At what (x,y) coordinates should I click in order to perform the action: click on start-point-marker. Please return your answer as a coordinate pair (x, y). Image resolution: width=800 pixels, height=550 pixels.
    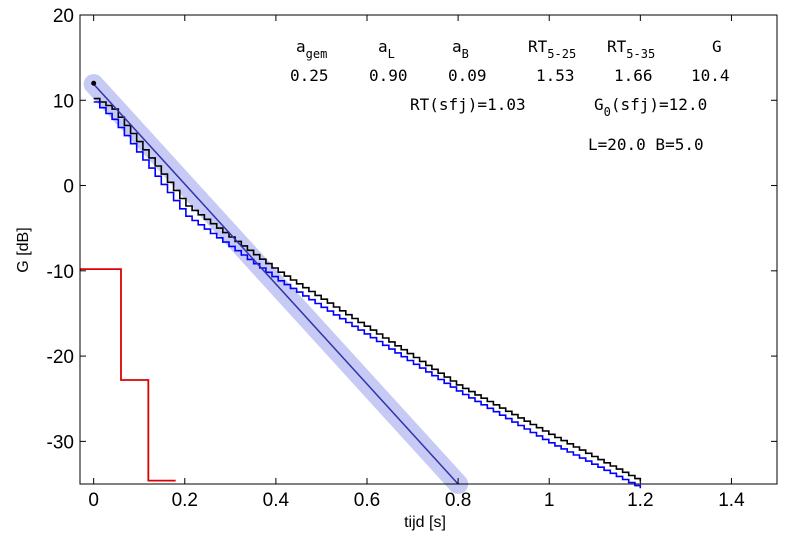
    Looking at the image, I should click on (94, 83).